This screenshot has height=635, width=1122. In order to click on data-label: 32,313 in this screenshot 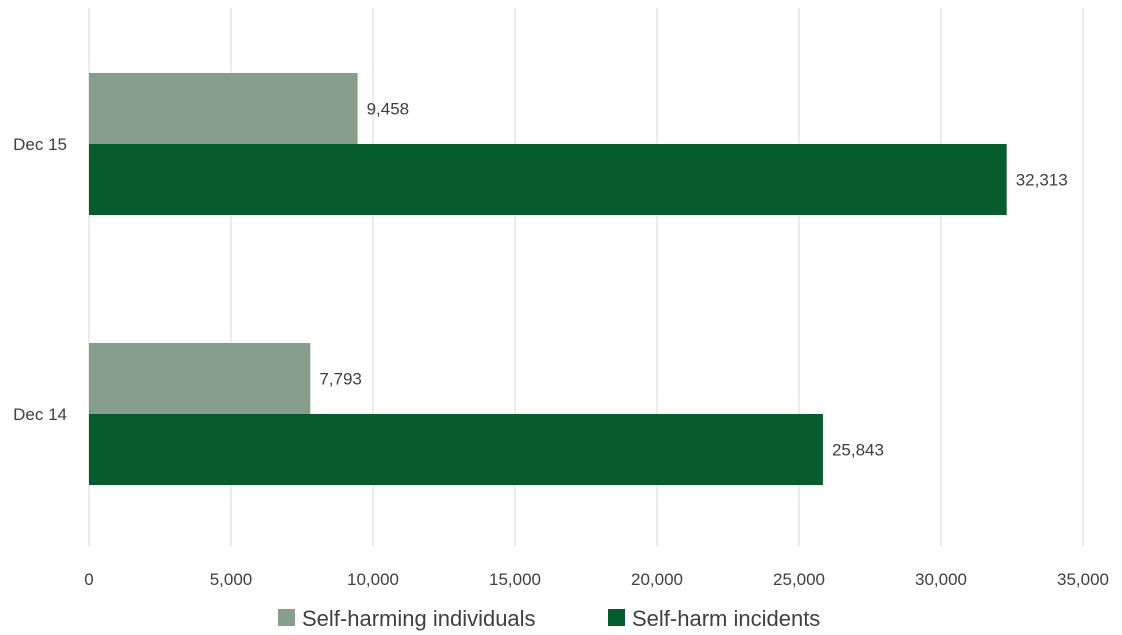, I will do `click(1042, 180)`.